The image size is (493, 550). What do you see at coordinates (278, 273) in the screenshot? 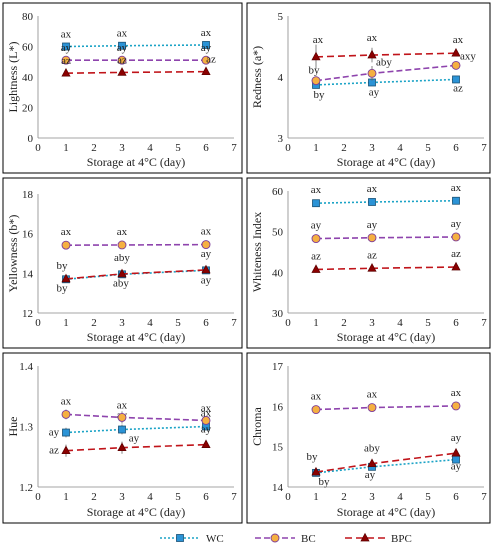
I see `y-tick-label: 40` at bounding box center [278, 273].